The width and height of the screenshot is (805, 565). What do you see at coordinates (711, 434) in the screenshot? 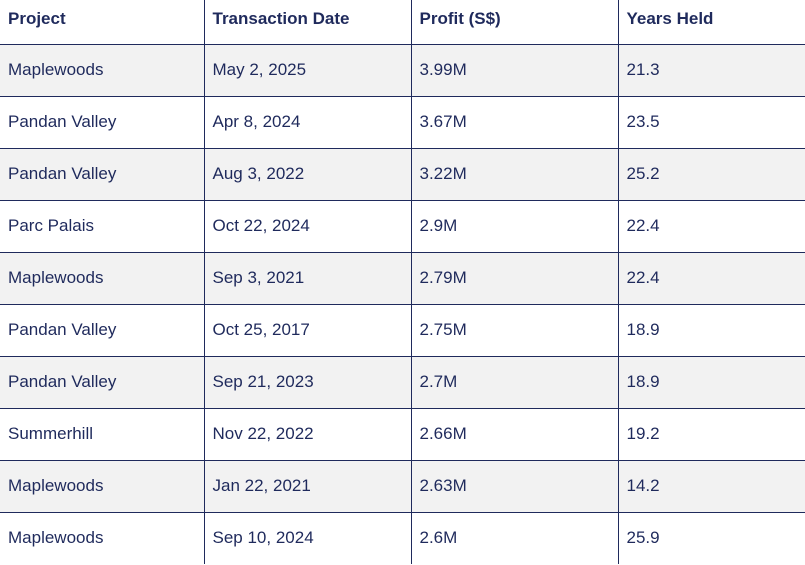
I see `cell-years-held: 19.2` at bounding box center [711, 434].